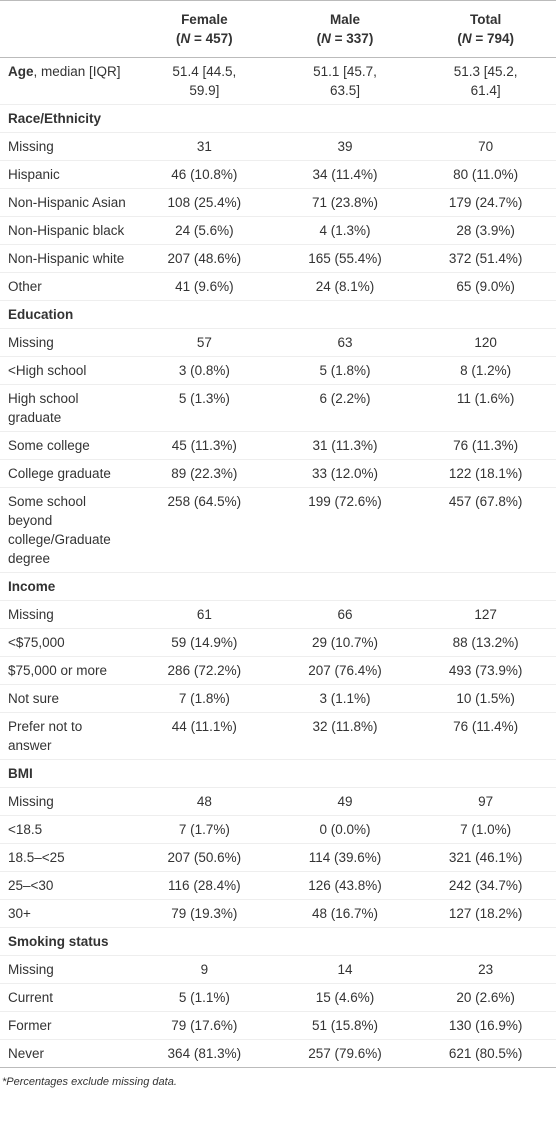 This screenshot has height=1146, width=556. Describe the element at coordinates (204, 736) in the screenshot. I see `cell: 44 (11.1%)` at that location.